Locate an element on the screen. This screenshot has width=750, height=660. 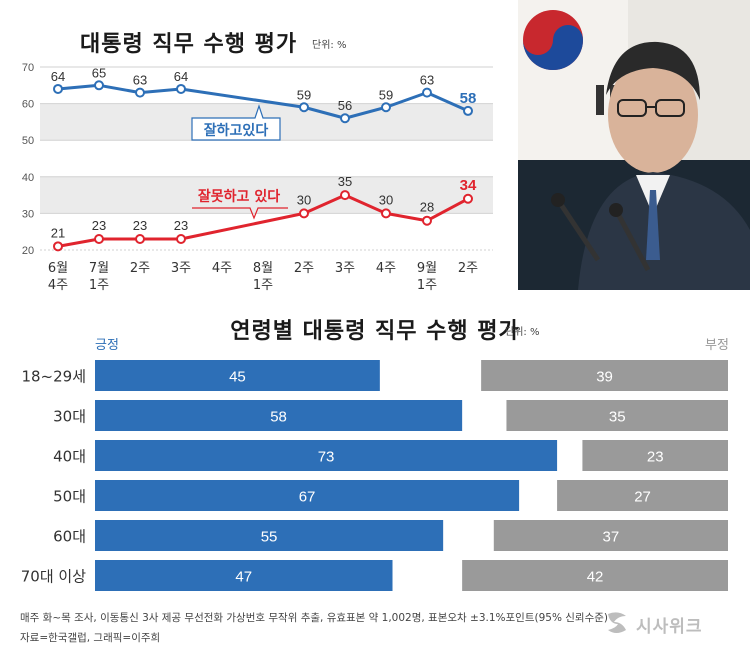
x-tick-label: 8월 is located at coordinates (263, 268).